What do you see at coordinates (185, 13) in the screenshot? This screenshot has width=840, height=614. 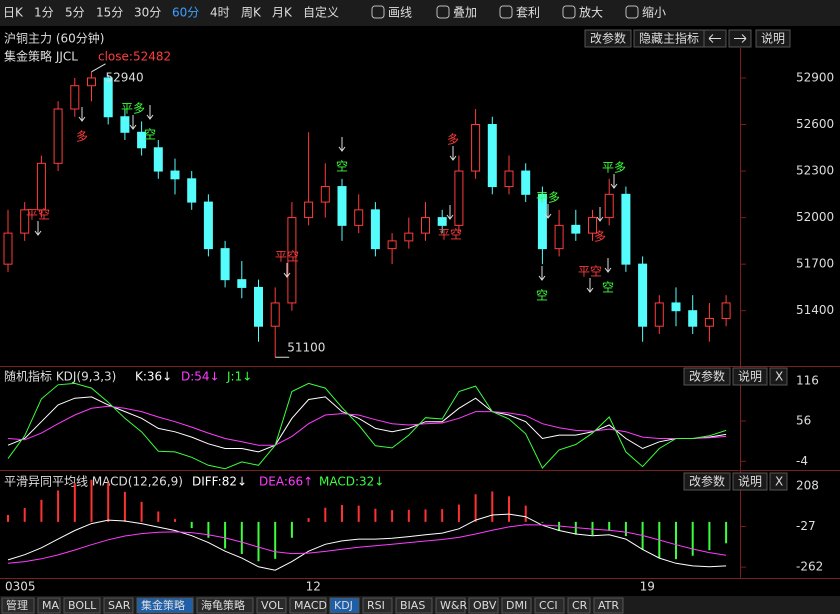 I see `period-button: 60分` at bounding box center [185, 13].